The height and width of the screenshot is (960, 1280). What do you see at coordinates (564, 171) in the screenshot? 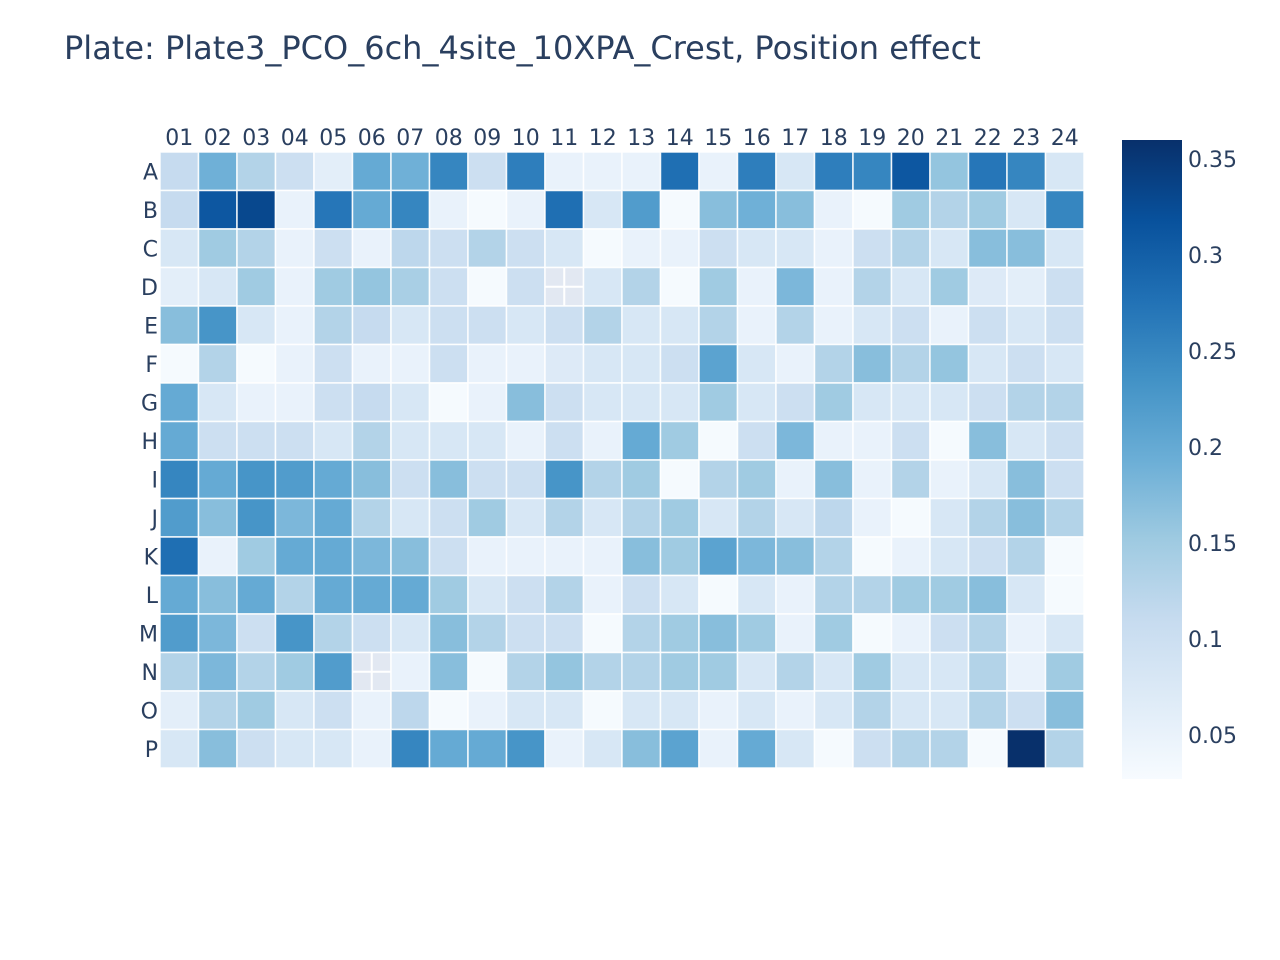
I see `heatmap-cell-A11` at bounding box center [564, 171].